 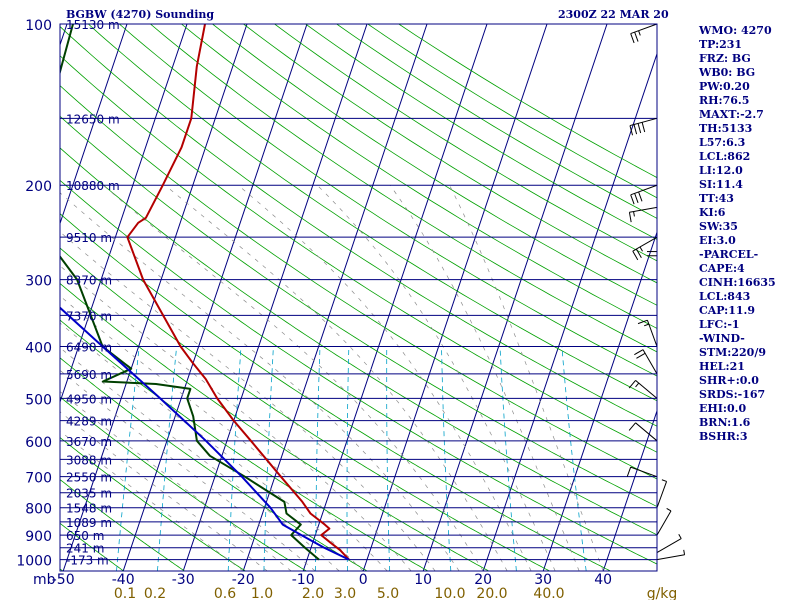 I want to click on pressure-tick-label: 300, so click(x=38, y=282).